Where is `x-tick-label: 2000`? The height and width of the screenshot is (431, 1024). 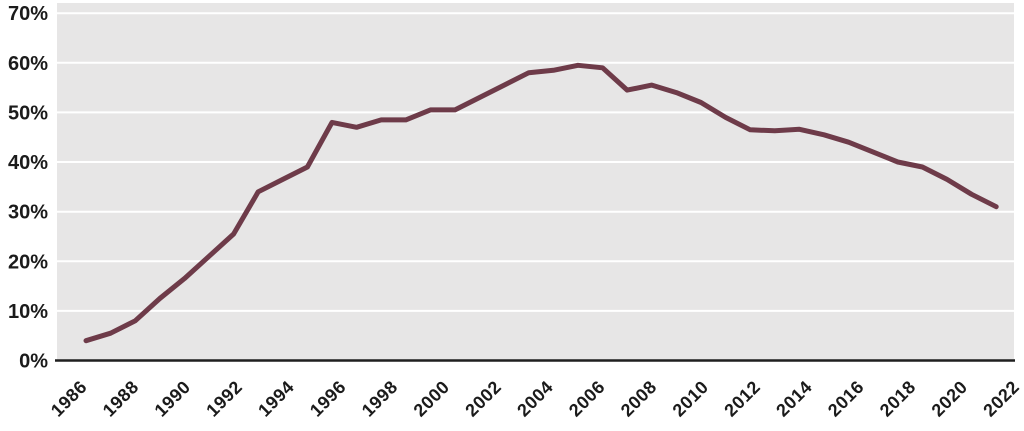
x-tick-label: 2000 is located at coordinates (432, 399).